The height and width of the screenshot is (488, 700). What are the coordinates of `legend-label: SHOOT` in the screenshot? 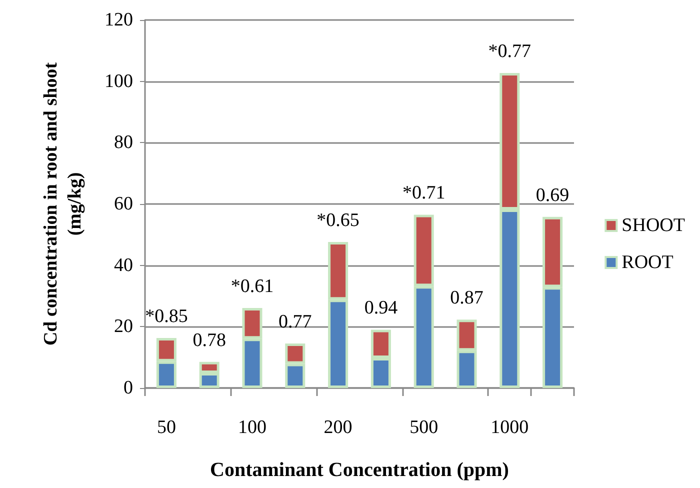 It's located at (654, 225).